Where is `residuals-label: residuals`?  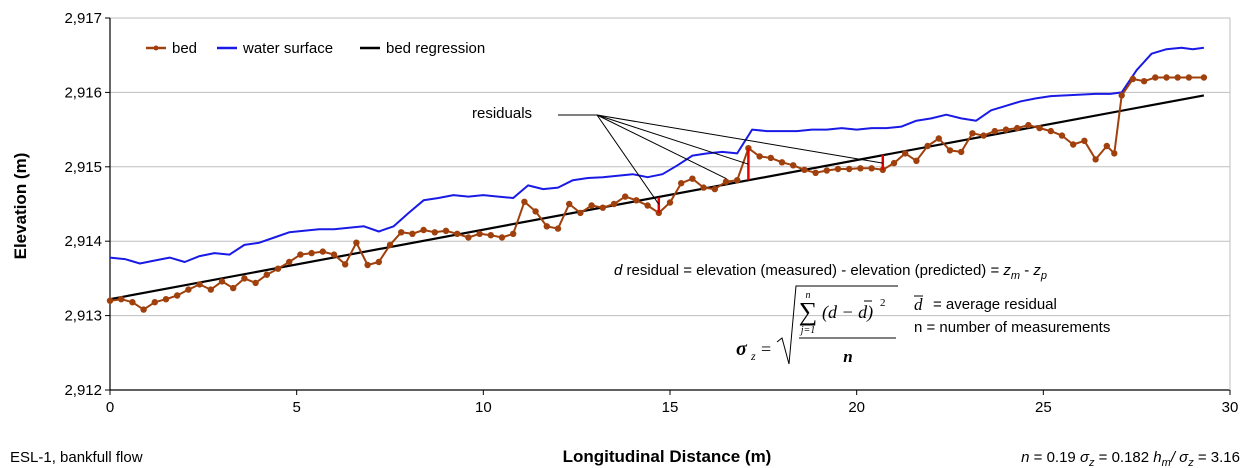
residuals-label: residuals is located at coordinates (502, 113).